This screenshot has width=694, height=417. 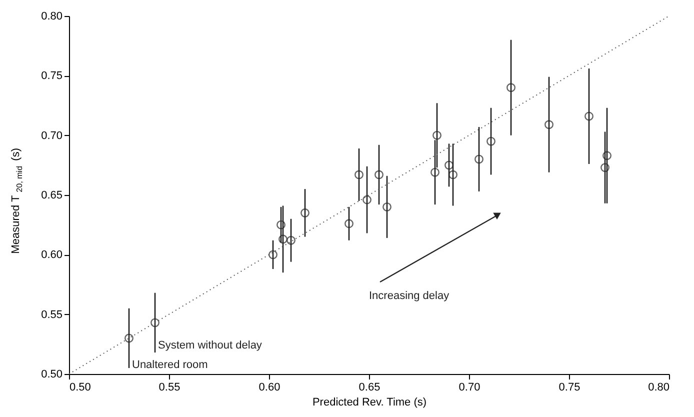 What do you see at coordinates (569, 388) in the screenshot?
I see `x-tick-label: 0.75` at bounding box center [569, 388].